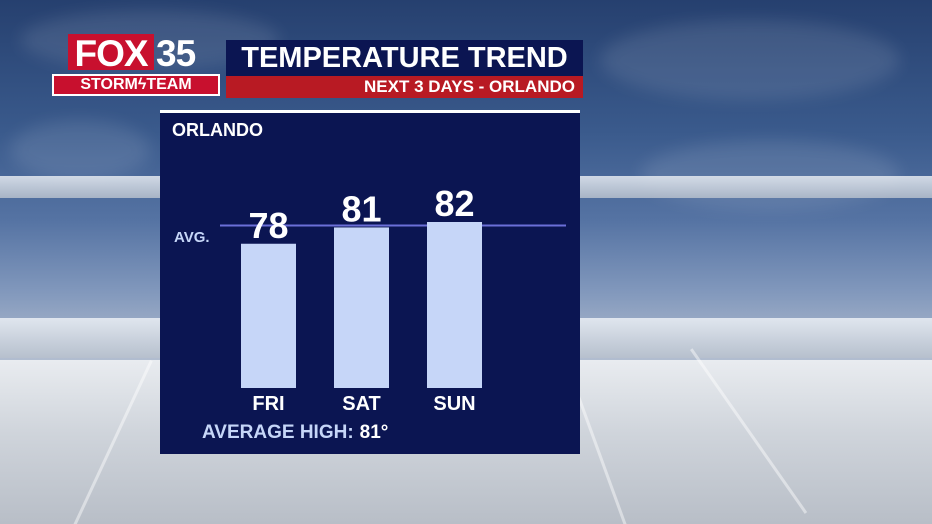 The width and height of the screenshot is (932, 524). Describe the element at coordinates (361, 208) in the screenshot. I see `value-label-sat: 81` at that location.